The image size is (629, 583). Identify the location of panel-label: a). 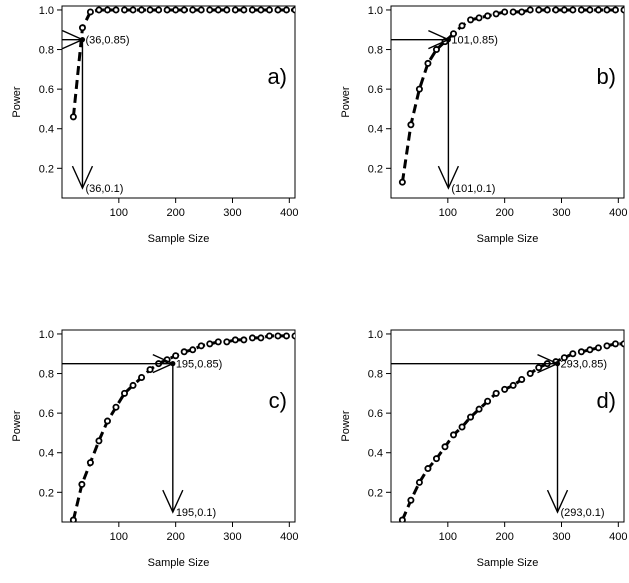
(277, 76).